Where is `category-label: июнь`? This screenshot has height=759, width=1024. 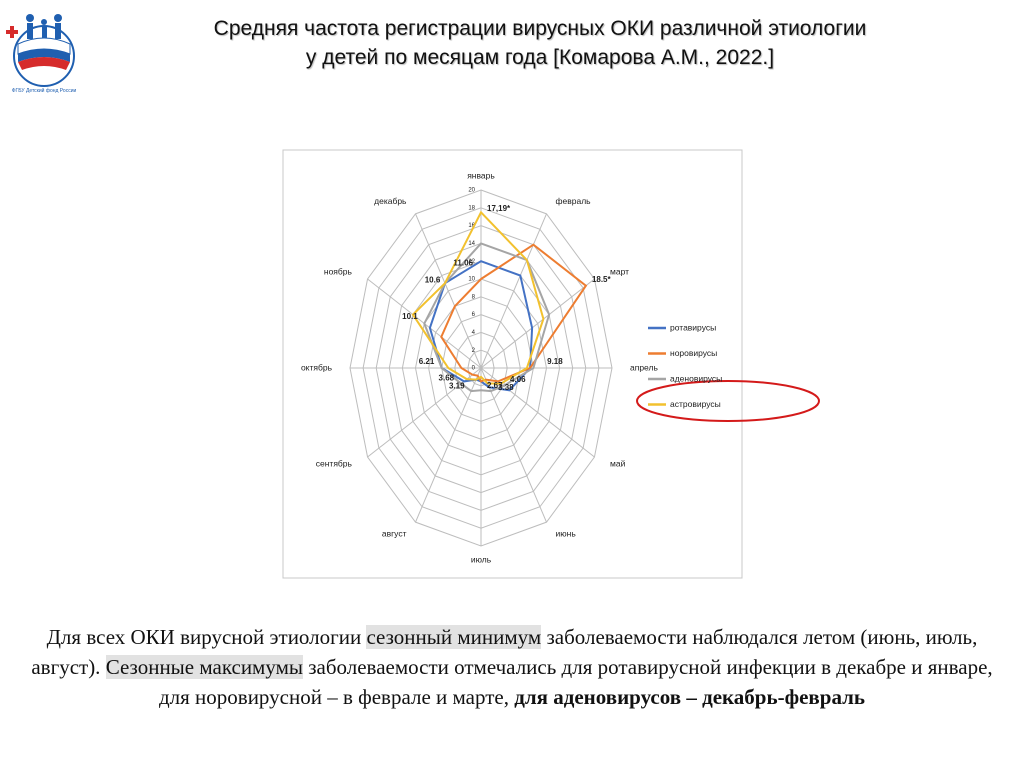 category-label: июнь is located at coordinates (566, 534).